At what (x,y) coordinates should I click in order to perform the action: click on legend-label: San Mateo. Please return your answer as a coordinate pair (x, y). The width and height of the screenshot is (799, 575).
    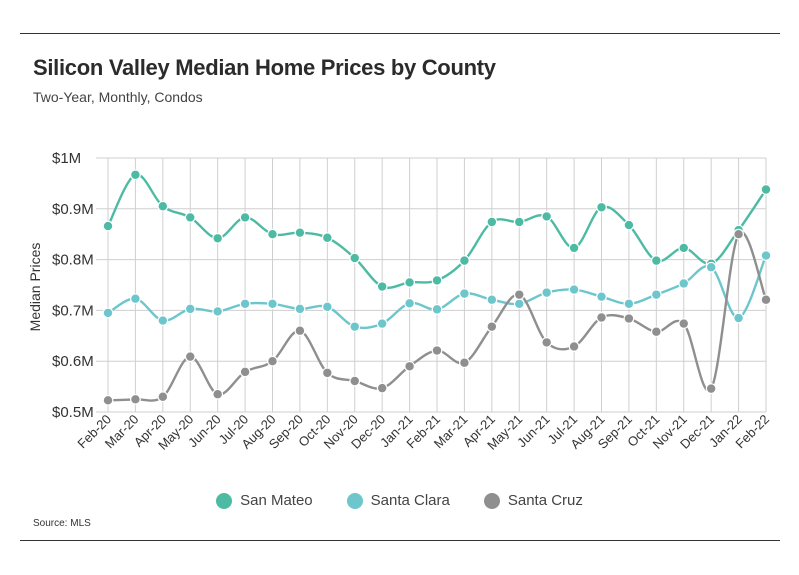
    Looking at the image, I should click on (276, 500).